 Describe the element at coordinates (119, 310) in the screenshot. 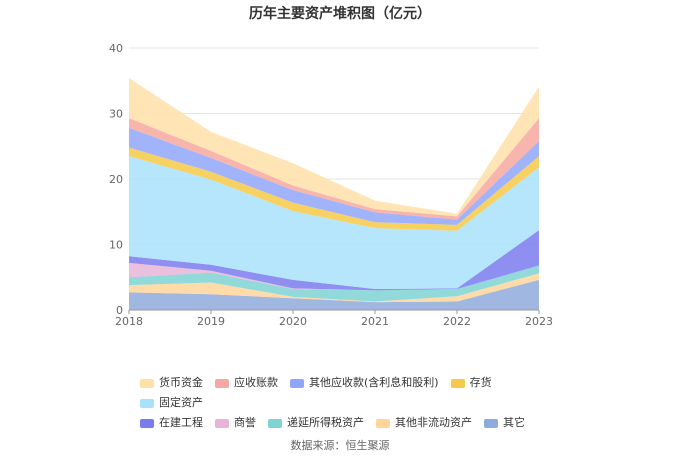

I see `y-tick-label: 0` at that location.